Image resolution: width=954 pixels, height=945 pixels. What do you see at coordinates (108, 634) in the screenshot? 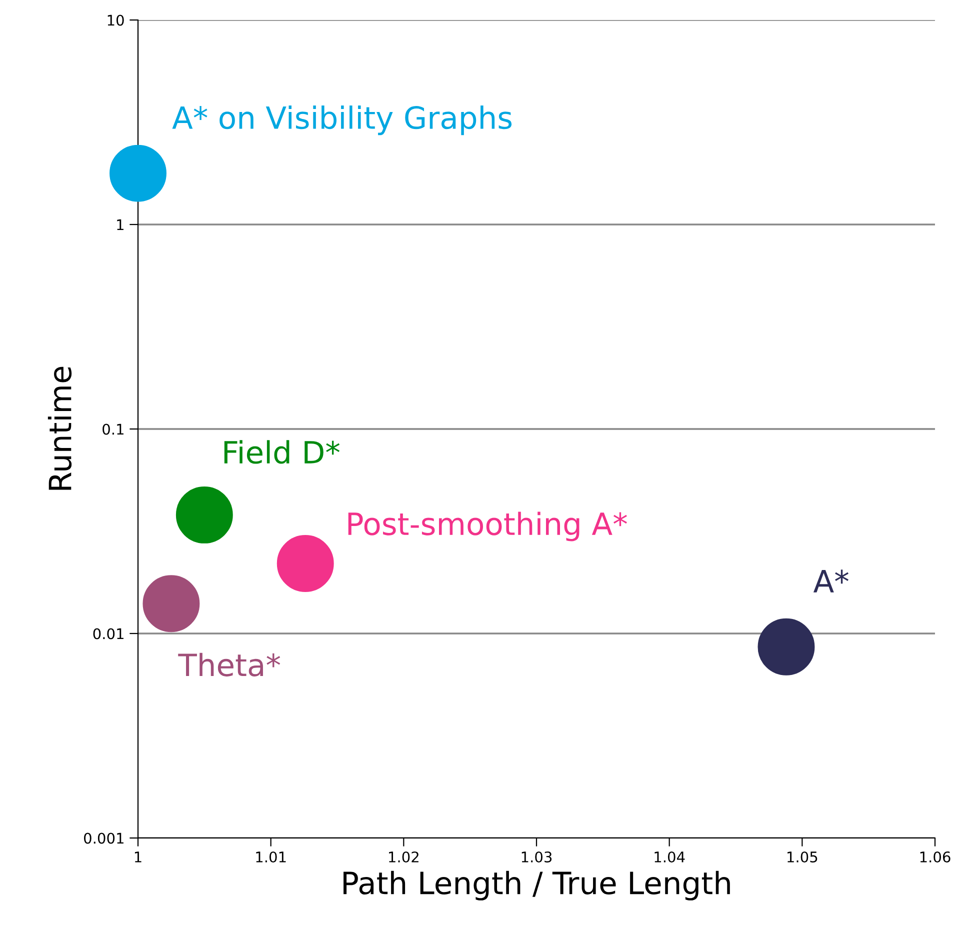
I see `y-tick-label: 0.01` at bounding box center [108, 634].